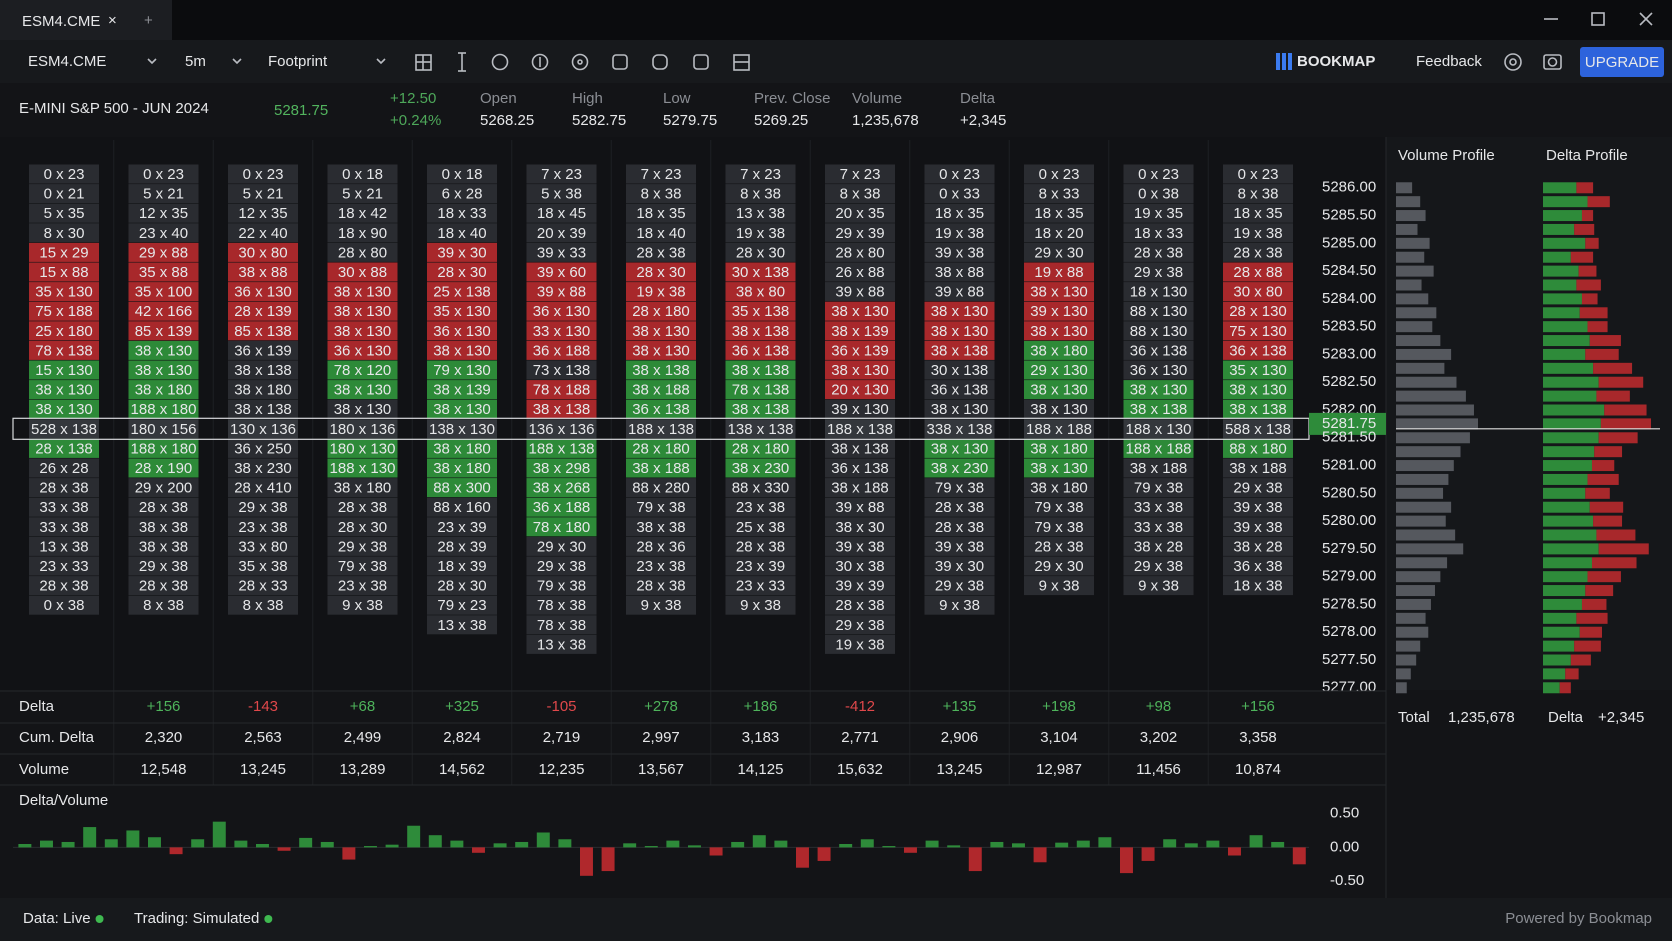  Describe the element at coordinates (112, 20) in the screenshot. I see `tab-close: ×` at that location.